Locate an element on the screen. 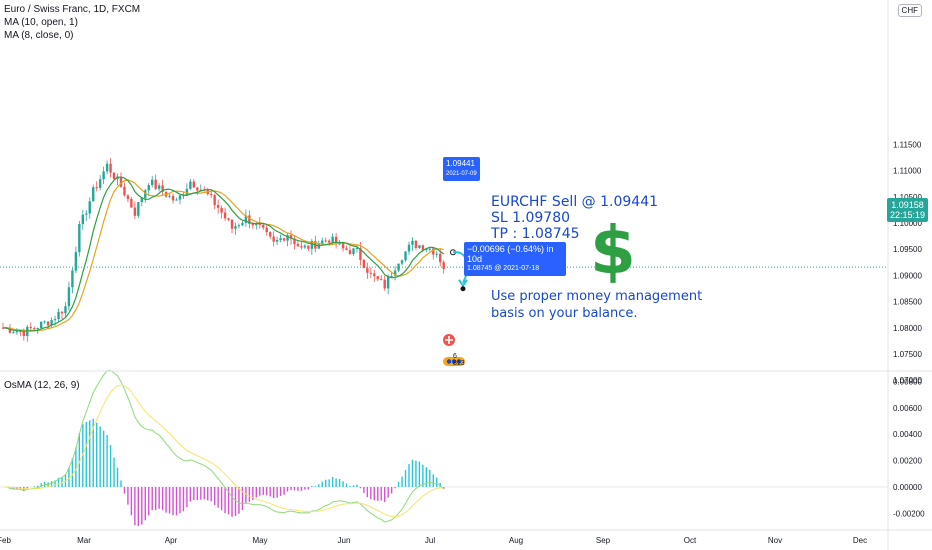 The height and width of the screenshot is (550, 932). osc-tick-label: 0.00600 is located at coordinates (907, 408).